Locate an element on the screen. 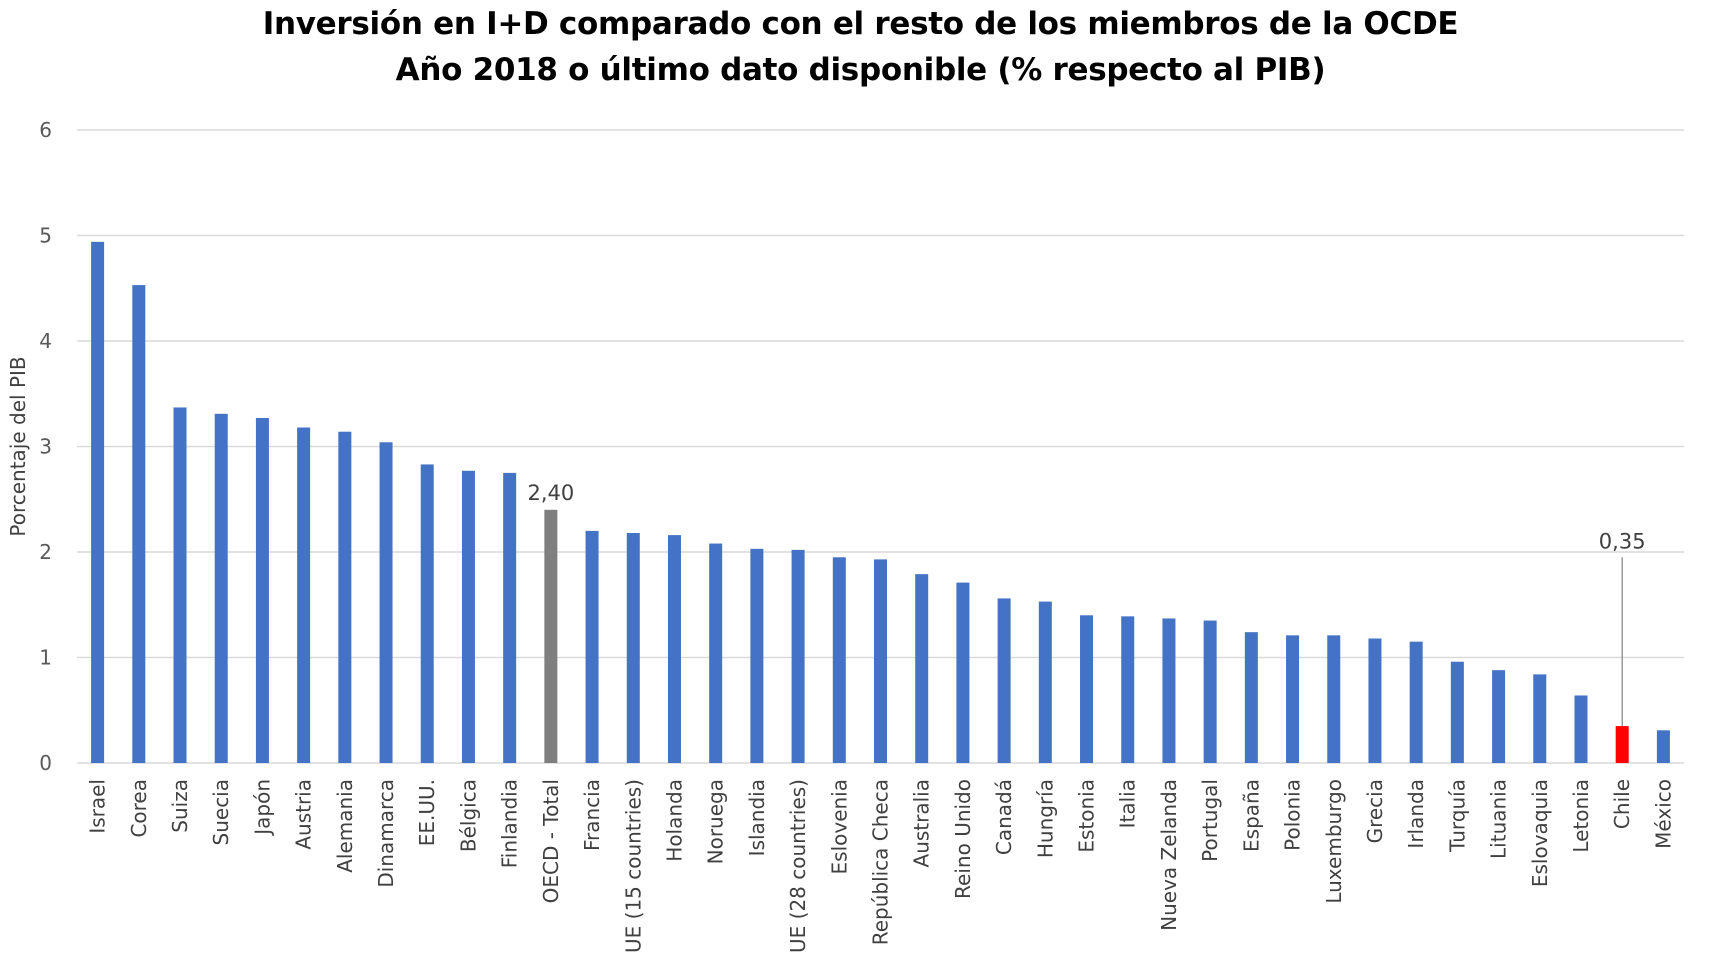 The image size is (1721, 972). x-tick-label: Francia is located at coordinates (592, 815).